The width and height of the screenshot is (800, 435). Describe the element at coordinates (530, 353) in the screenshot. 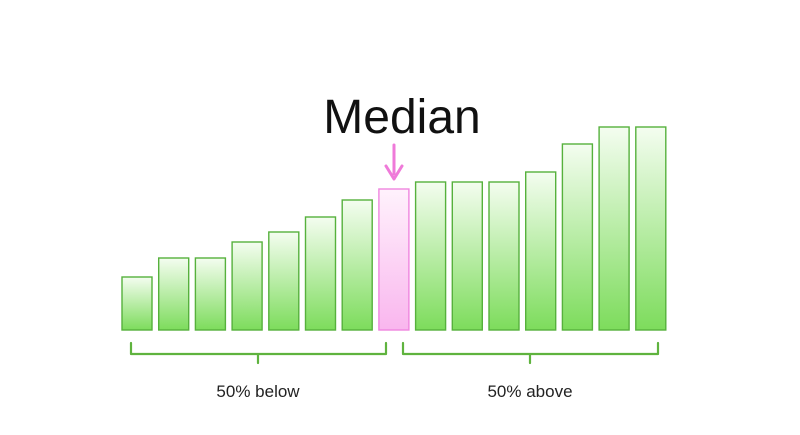

I see `above-bracket` at that location.